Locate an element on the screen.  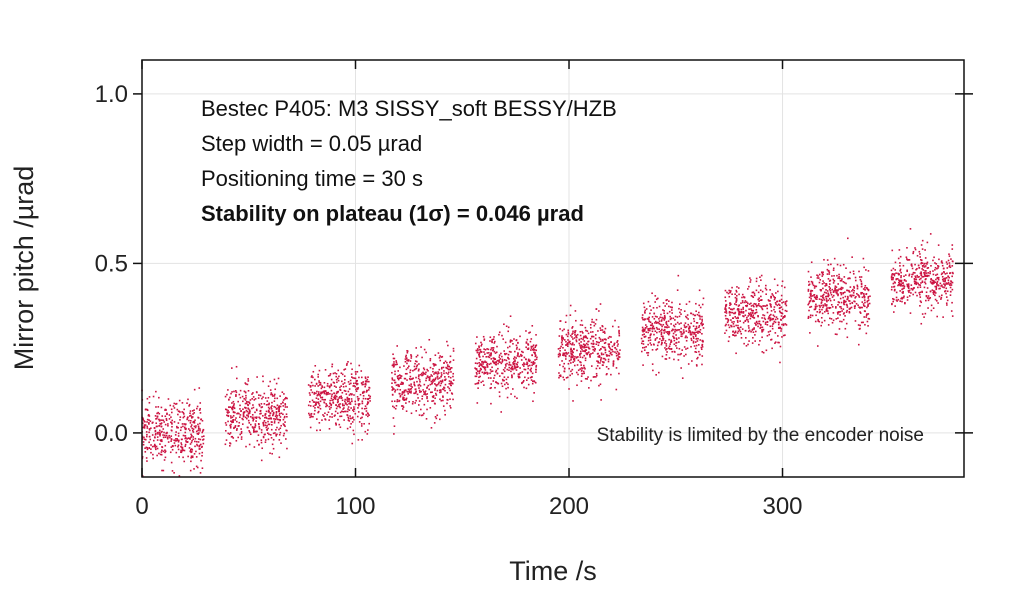
annotation-step-width: Step width = 0.05 µrad is located at coordinates (311, 143).